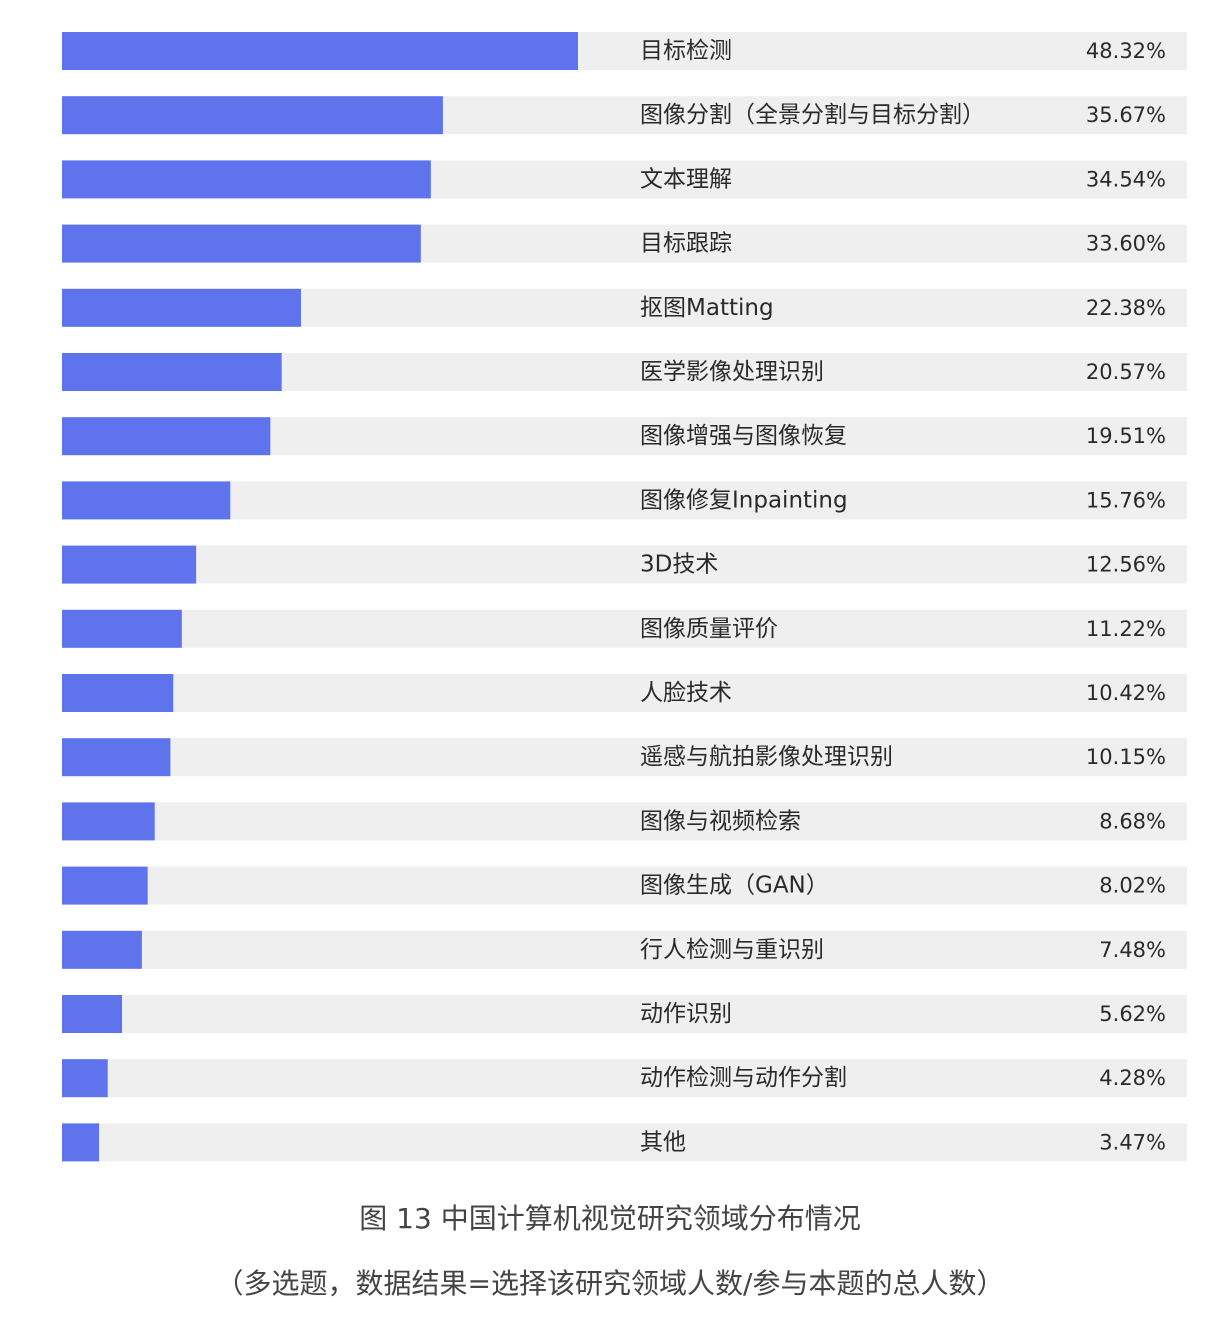 The width and height of the screenshot is (1220, 1328). What do you see at coordinates (624, 51) in the screenshot?
I see `bar-row: 目标检测 48.32%` at bounding box center [624, 51].